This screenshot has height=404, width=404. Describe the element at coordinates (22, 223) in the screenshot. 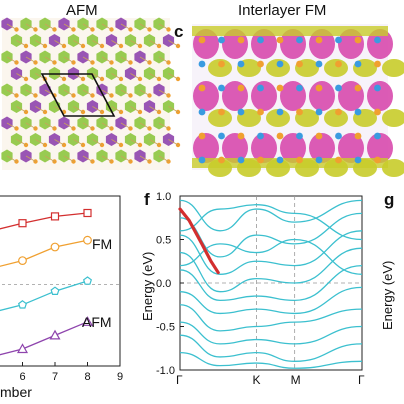

I see `data-point-square` at that location.